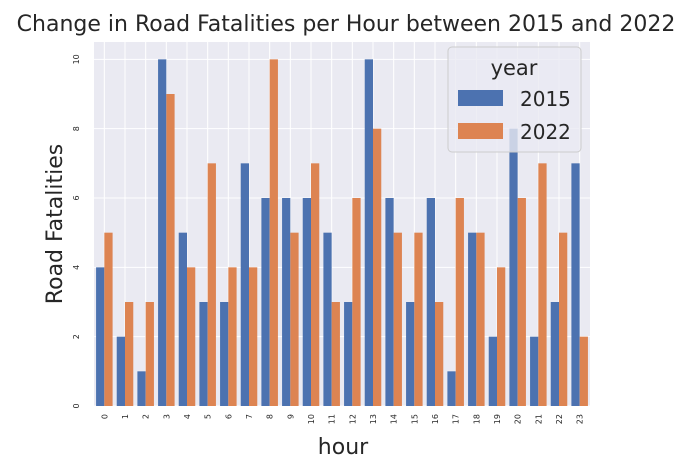 The width and height of the screenshot is (688, 472). What do you see at coordinates (514, 68) in the screenshot?
I see `legend-title: year` at bounding box center [514, 68].